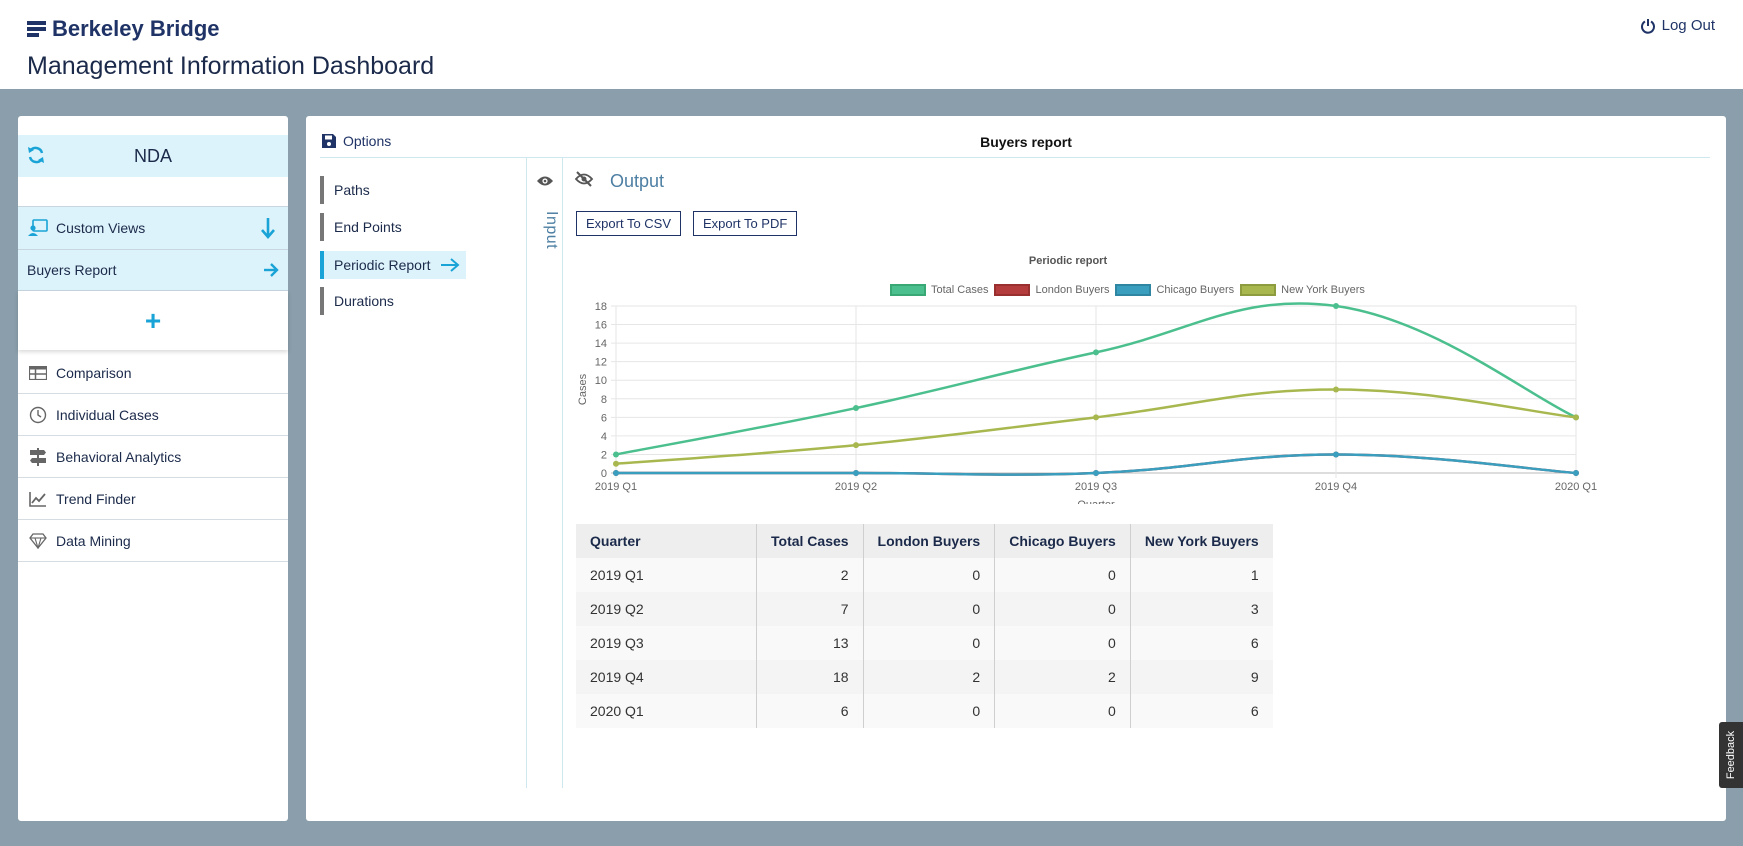 The image size is (1743, 846). What do you see at coordinates (352, 190) in the screenshot?
I see `tab-label: Paths` at bounding box center [352, 190].